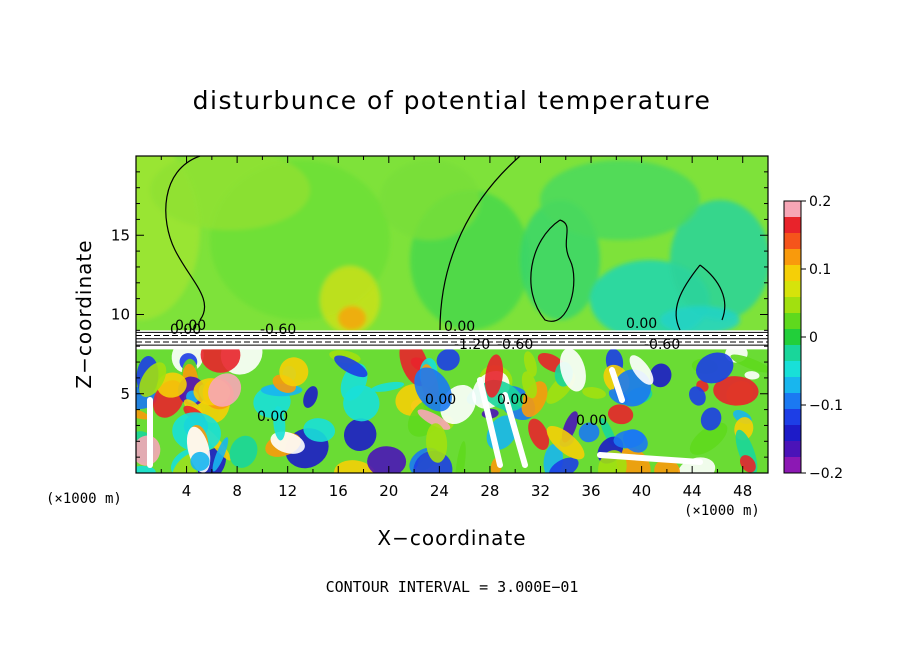 Image resolution: width=904 pixels, height=654 pixels. What do you see at coordinates (120, 315) in the screenshot?
I see `y-tick-label: 10` at bounding box center [120, 315].